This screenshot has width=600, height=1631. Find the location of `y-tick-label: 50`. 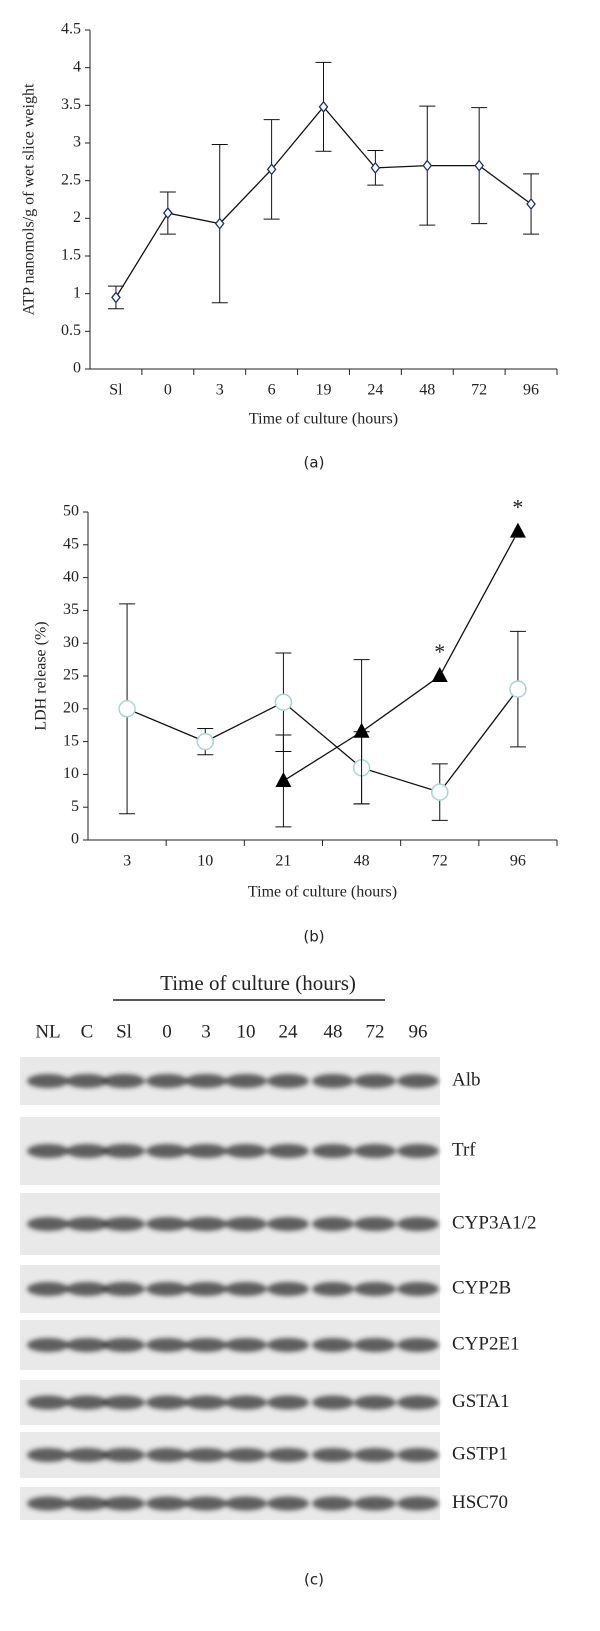

y-tick-label: 50 is located at coordinates (71, 511).